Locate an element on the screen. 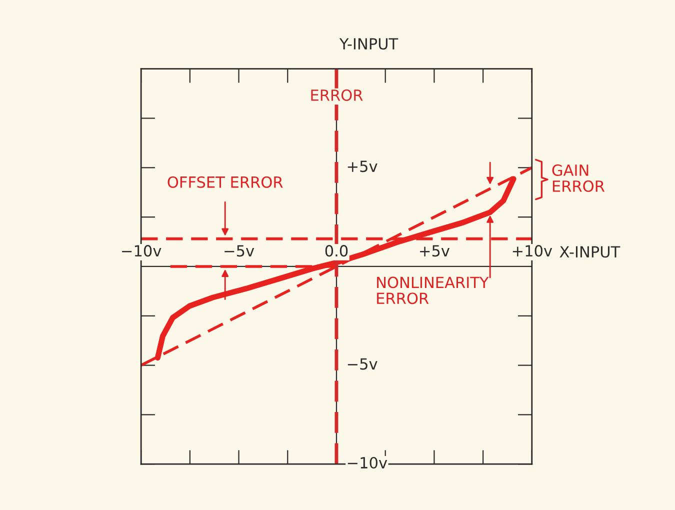 The height and width of the screenshot is (510, 675). annotation: NONLINEARITY ERROR is located at coordinates (433, 290).